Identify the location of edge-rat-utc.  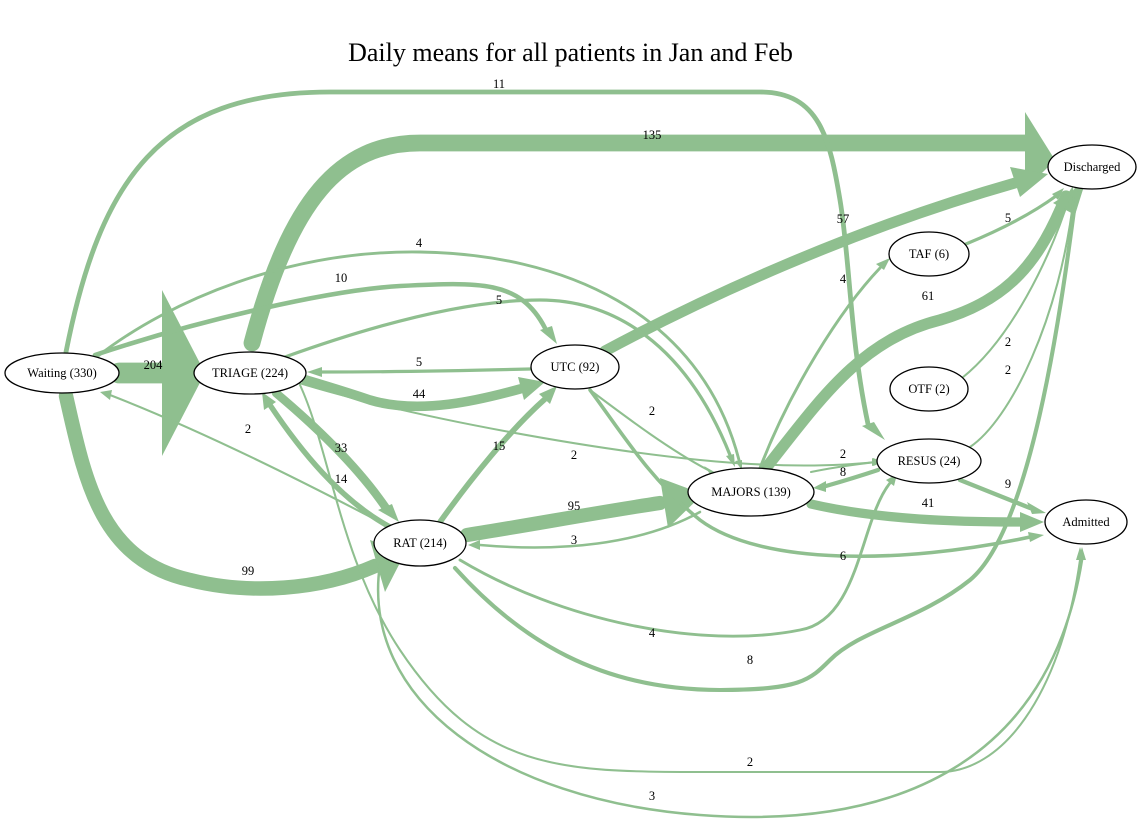
(497, 455).